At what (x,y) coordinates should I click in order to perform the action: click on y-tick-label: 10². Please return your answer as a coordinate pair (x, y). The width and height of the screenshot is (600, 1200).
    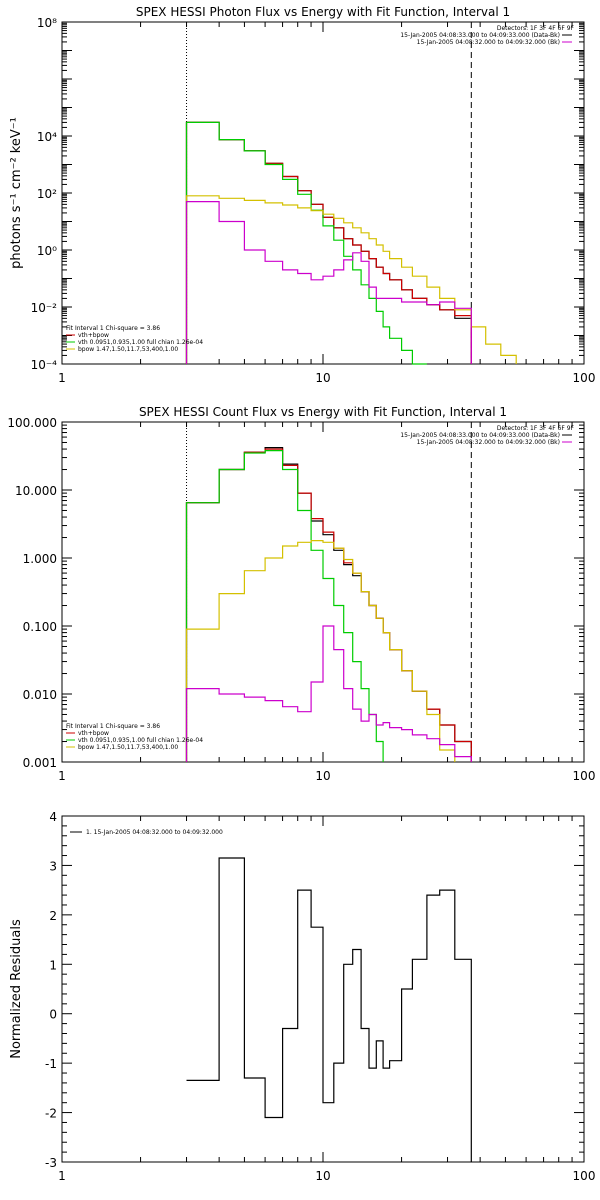
    Looking at the image, I should click on (47, 194).